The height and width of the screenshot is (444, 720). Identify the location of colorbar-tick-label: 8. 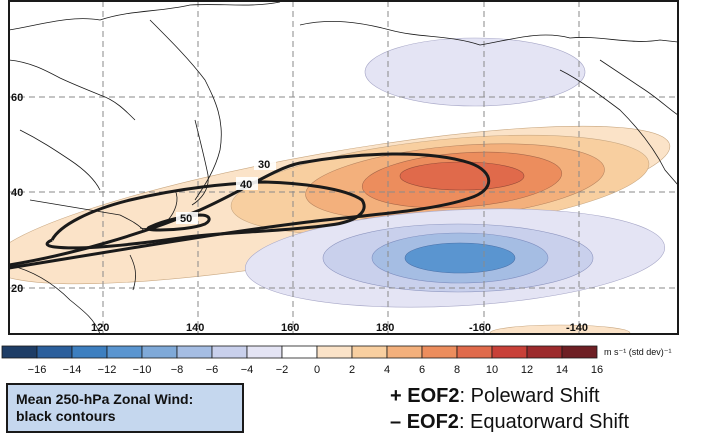
(457, 370).